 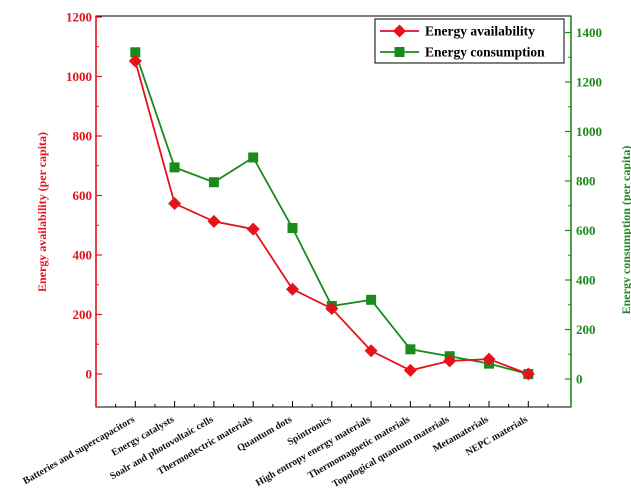 What do you see at coordinates (589, 131) in the screenshot?
I see `right-tick-label: 1000` at bounding box center [589, 131].